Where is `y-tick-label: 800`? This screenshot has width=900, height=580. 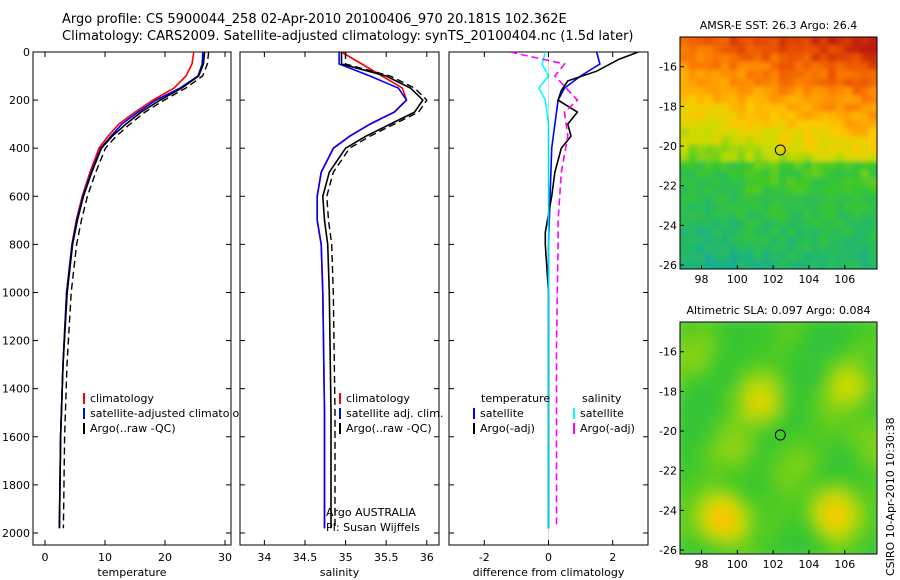 y-tick-label: 800 is located at coordinates (19, 244).